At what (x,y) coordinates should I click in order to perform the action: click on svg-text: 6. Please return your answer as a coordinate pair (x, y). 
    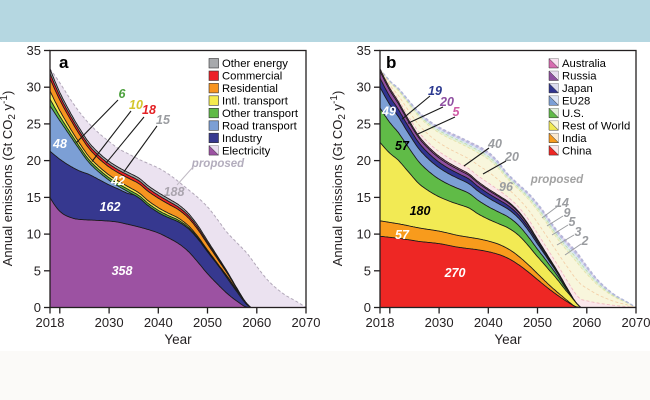
    Looking at the image, I should click on (123, 94).